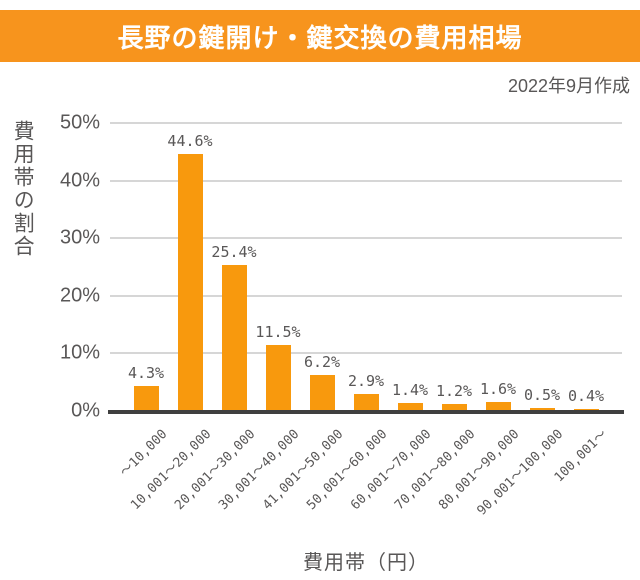  I want to click on y-tick-label: 40%, so click(79, 180).